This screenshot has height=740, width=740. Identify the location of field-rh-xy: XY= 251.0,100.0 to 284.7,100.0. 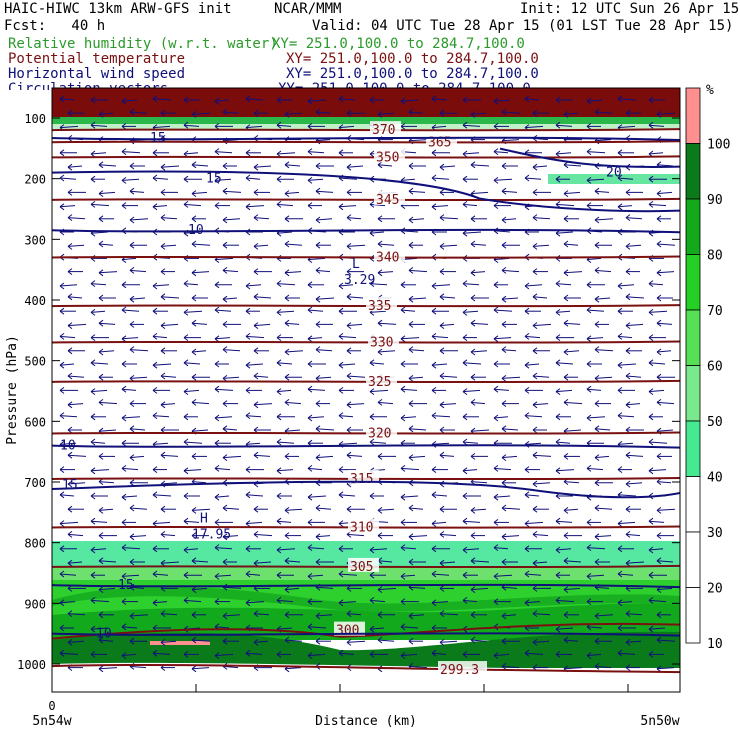
(398, 44).